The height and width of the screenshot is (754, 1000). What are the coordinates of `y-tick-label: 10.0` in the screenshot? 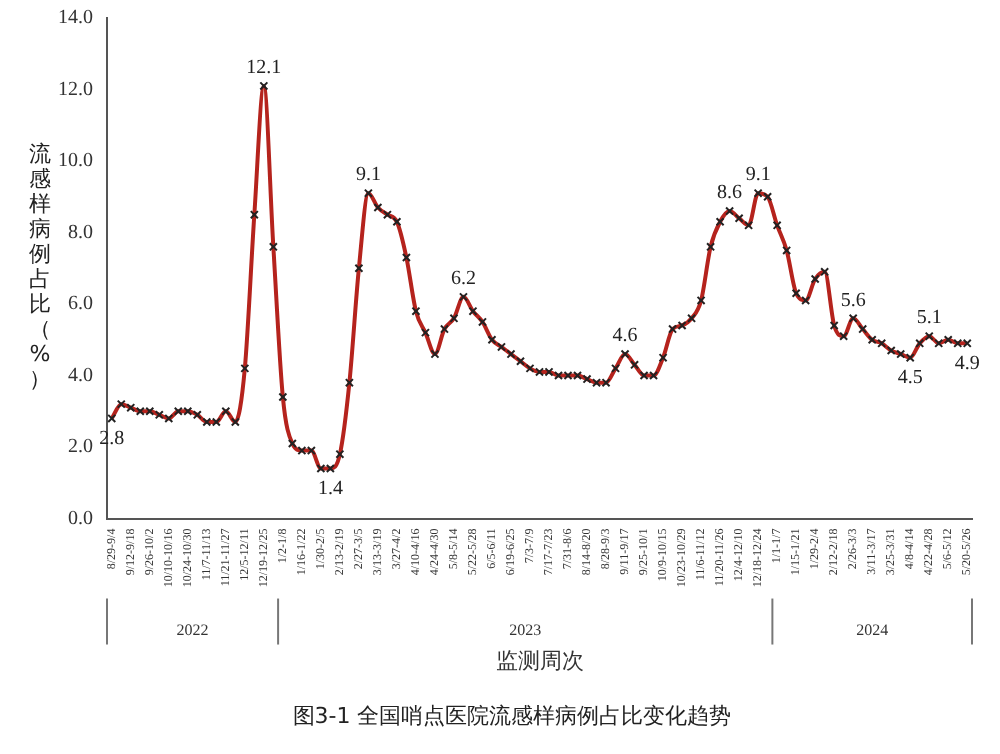 It's located at (75, 161).